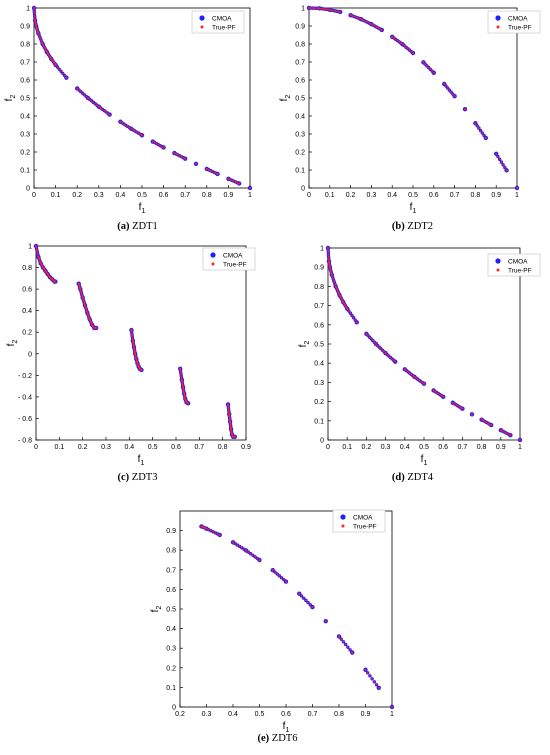 The width and height of the screenshot is (550, 755). Describe the element at coordinates (83, 447) in the screenshot. I see `x-tick-label: 0.2` at that location.